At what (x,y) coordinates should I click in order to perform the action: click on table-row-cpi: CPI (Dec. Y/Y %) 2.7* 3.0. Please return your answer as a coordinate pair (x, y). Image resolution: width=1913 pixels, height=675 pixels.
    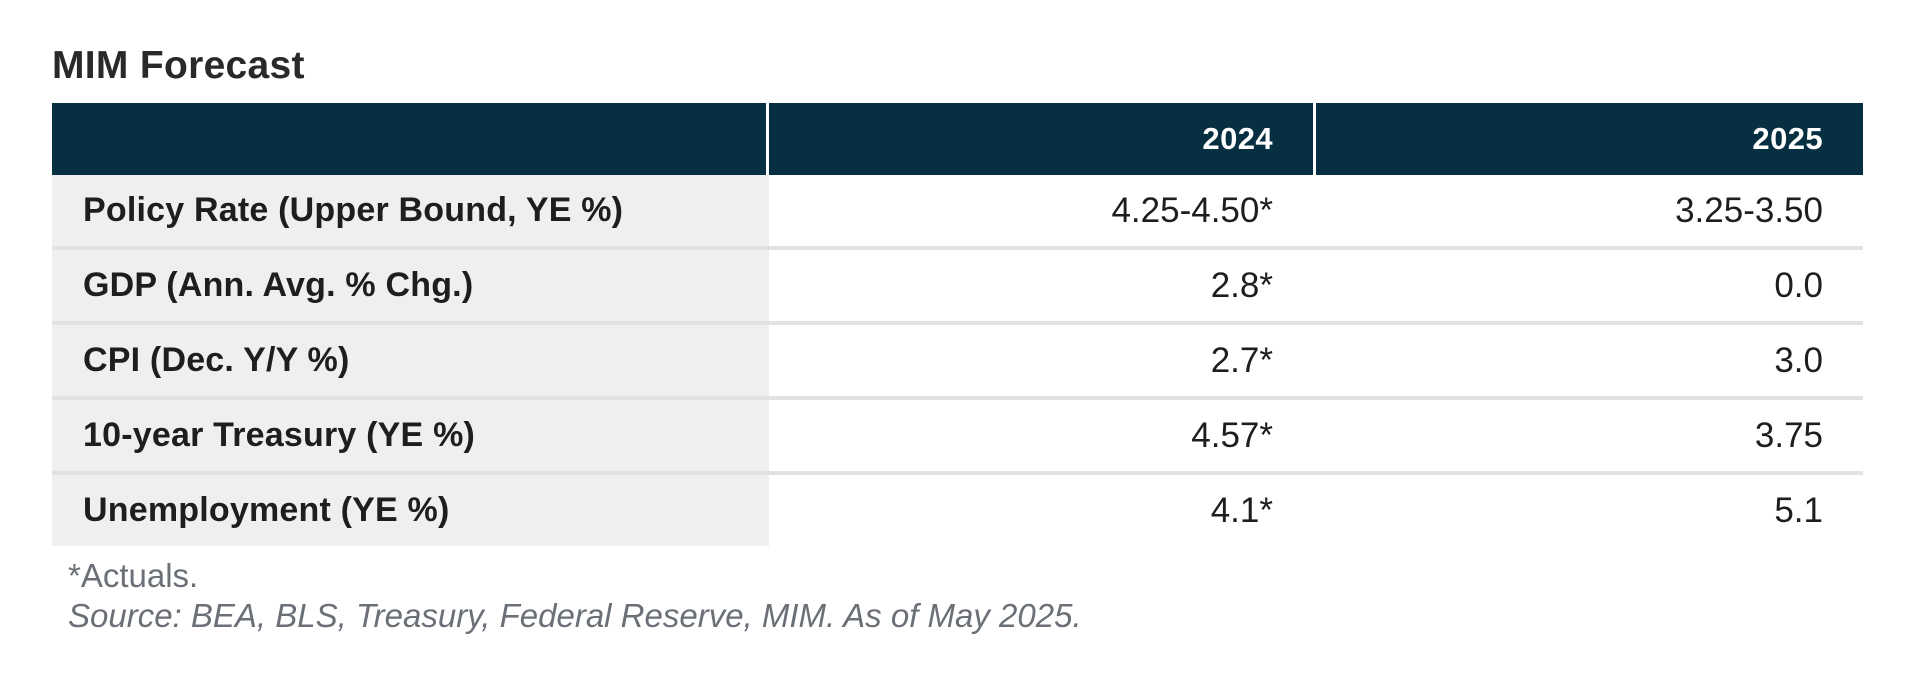
    Looking at the image, I should click on (957, 358).